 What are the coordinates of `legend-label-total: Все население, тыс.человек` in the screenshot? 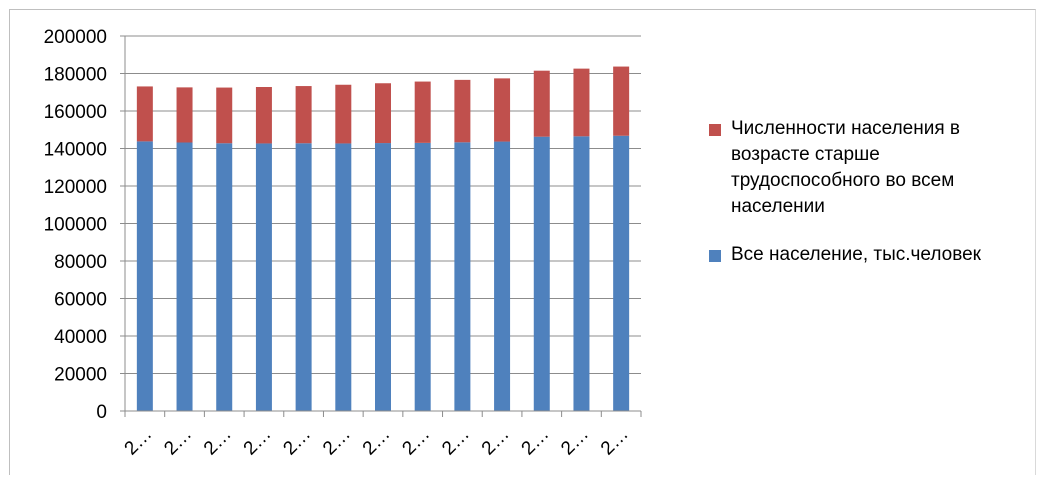 It's located at (856, 254).